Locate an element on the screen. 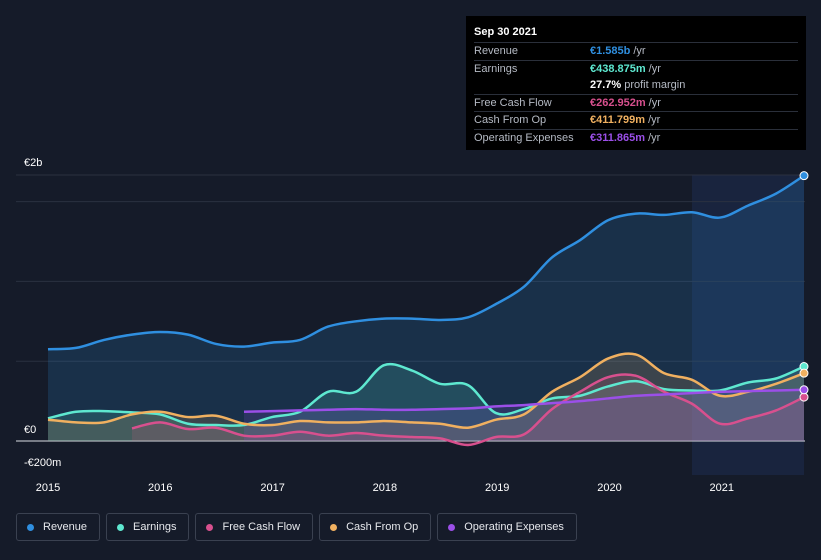 Image resolution: width=821 pixels, height=560 pixels. x-tick-label: 2019 is located at coordinates (497, 488).